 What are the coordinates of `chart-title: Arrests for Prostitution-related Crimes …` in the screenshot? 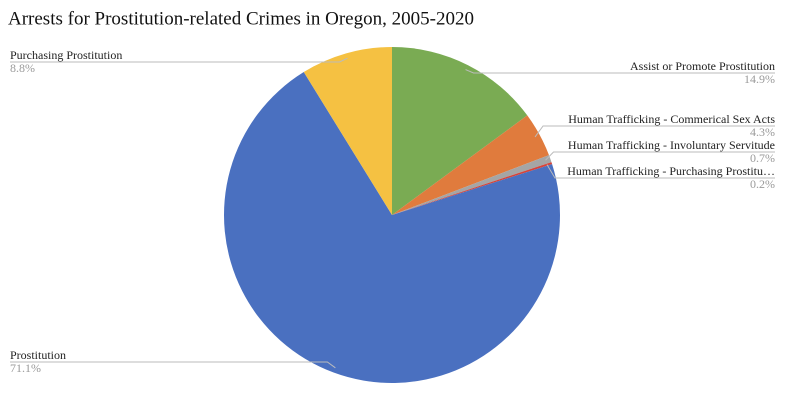 It's located at (241, 18).